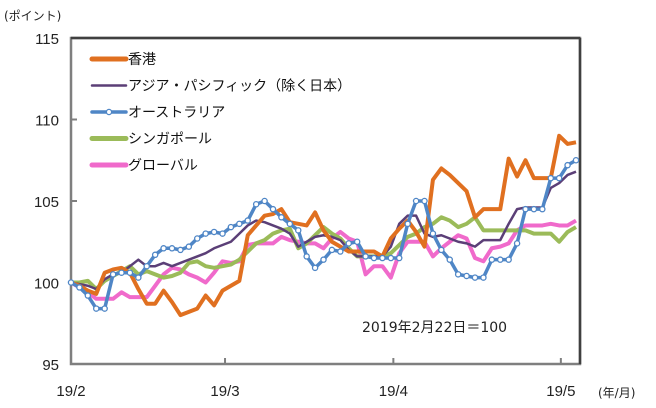  Describe the element at coordinates (50, 365) in the screenshot. I see `y-tick-label: 95` at that location.